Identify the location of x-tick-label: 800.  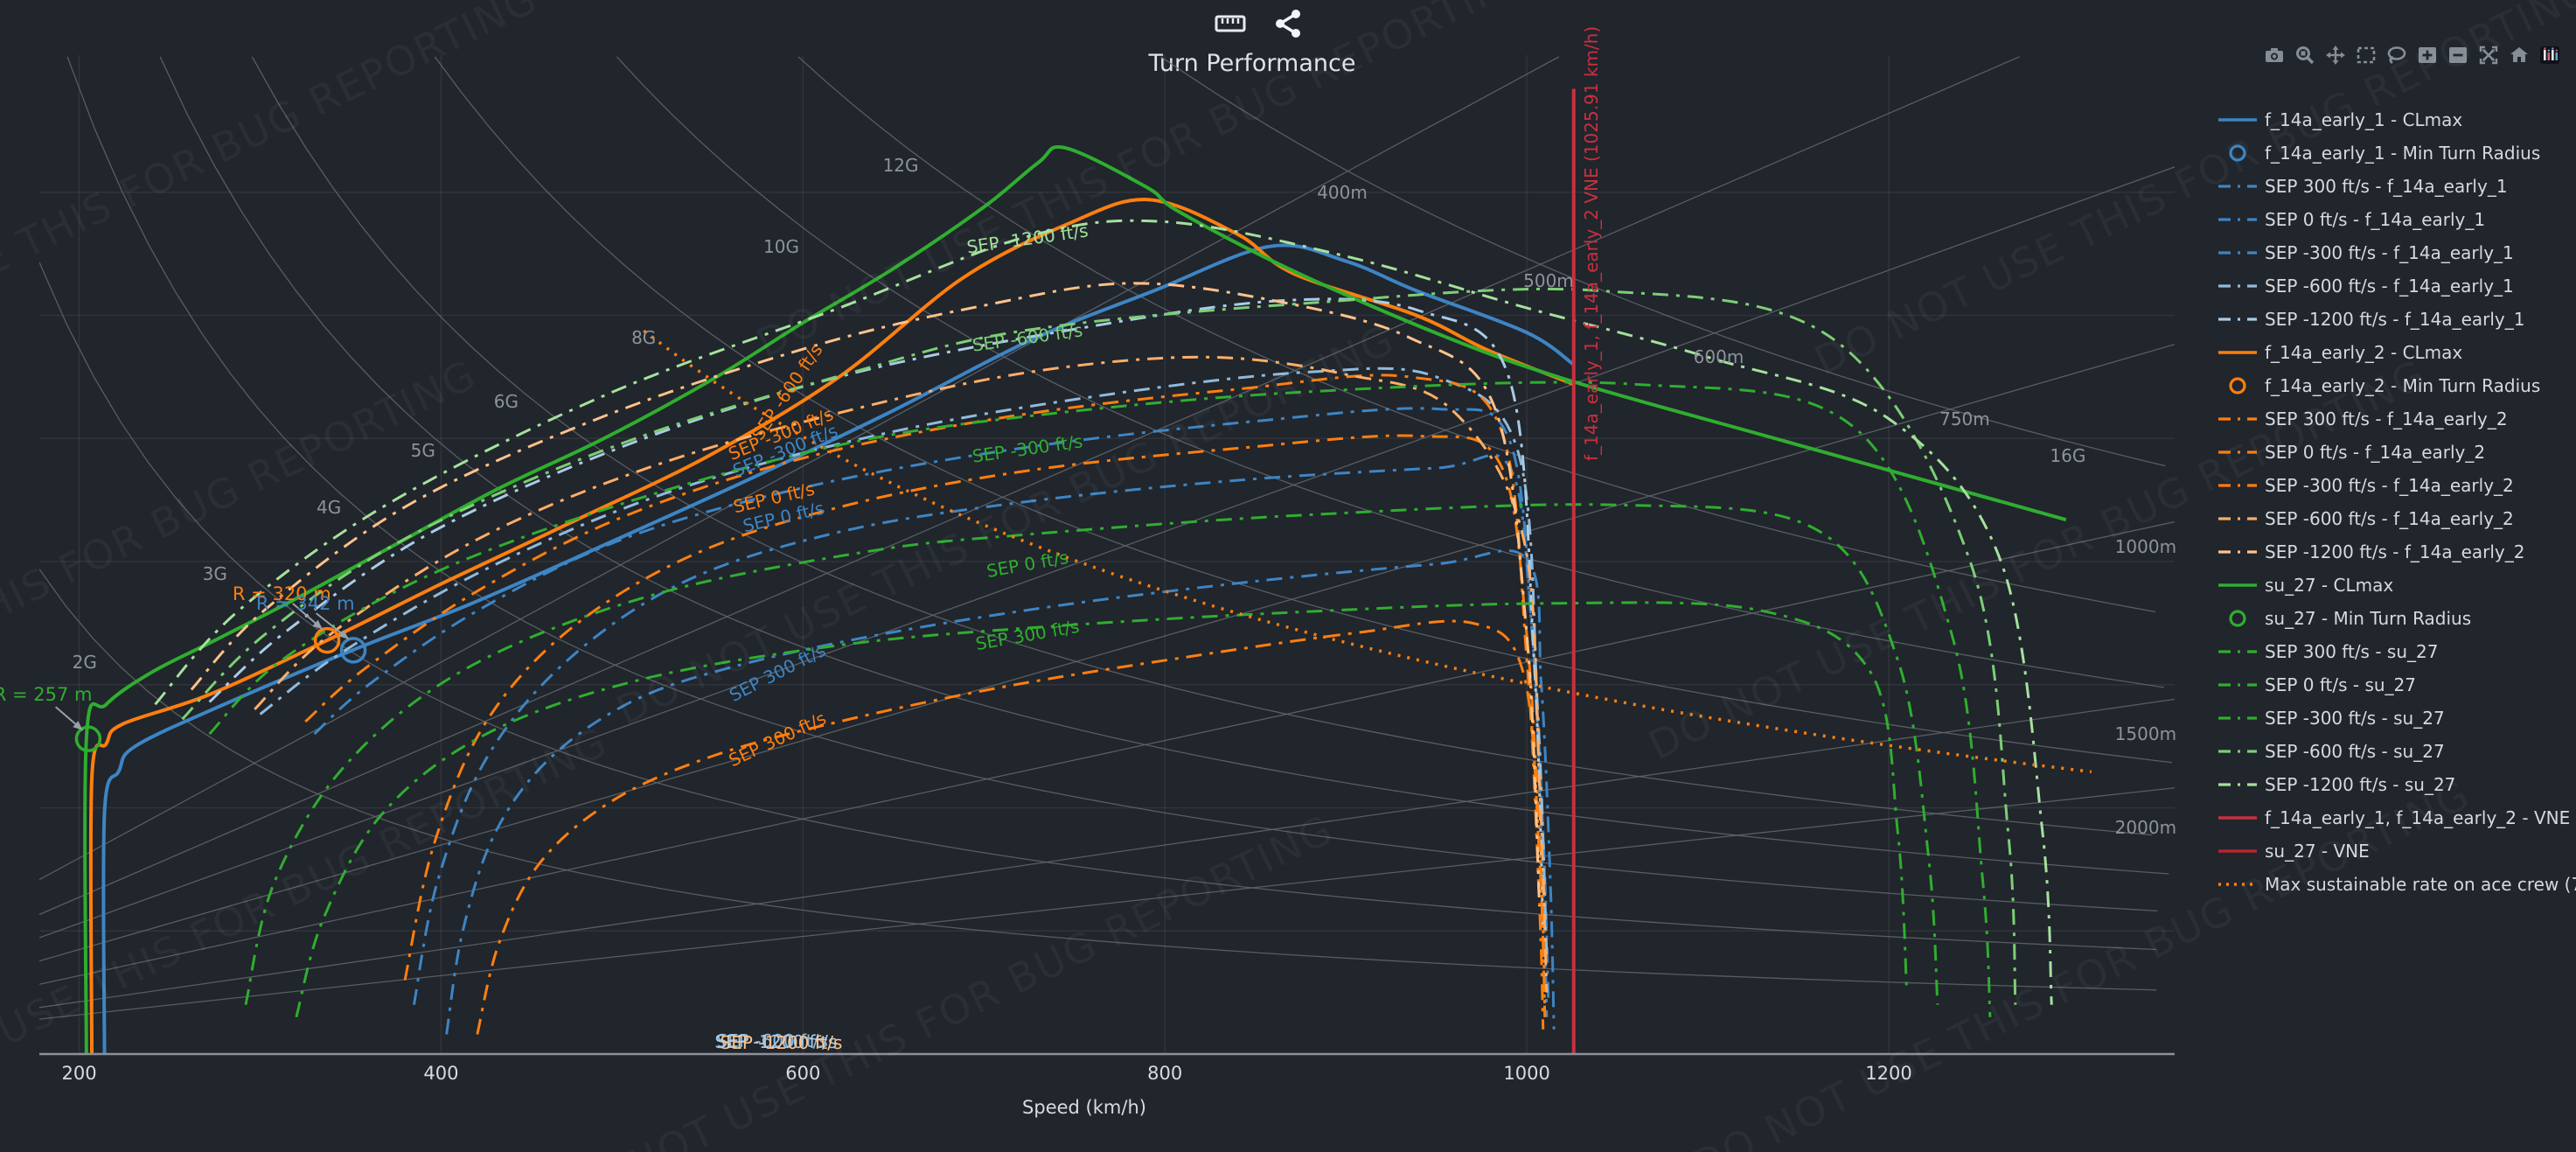
(1165, 1073).